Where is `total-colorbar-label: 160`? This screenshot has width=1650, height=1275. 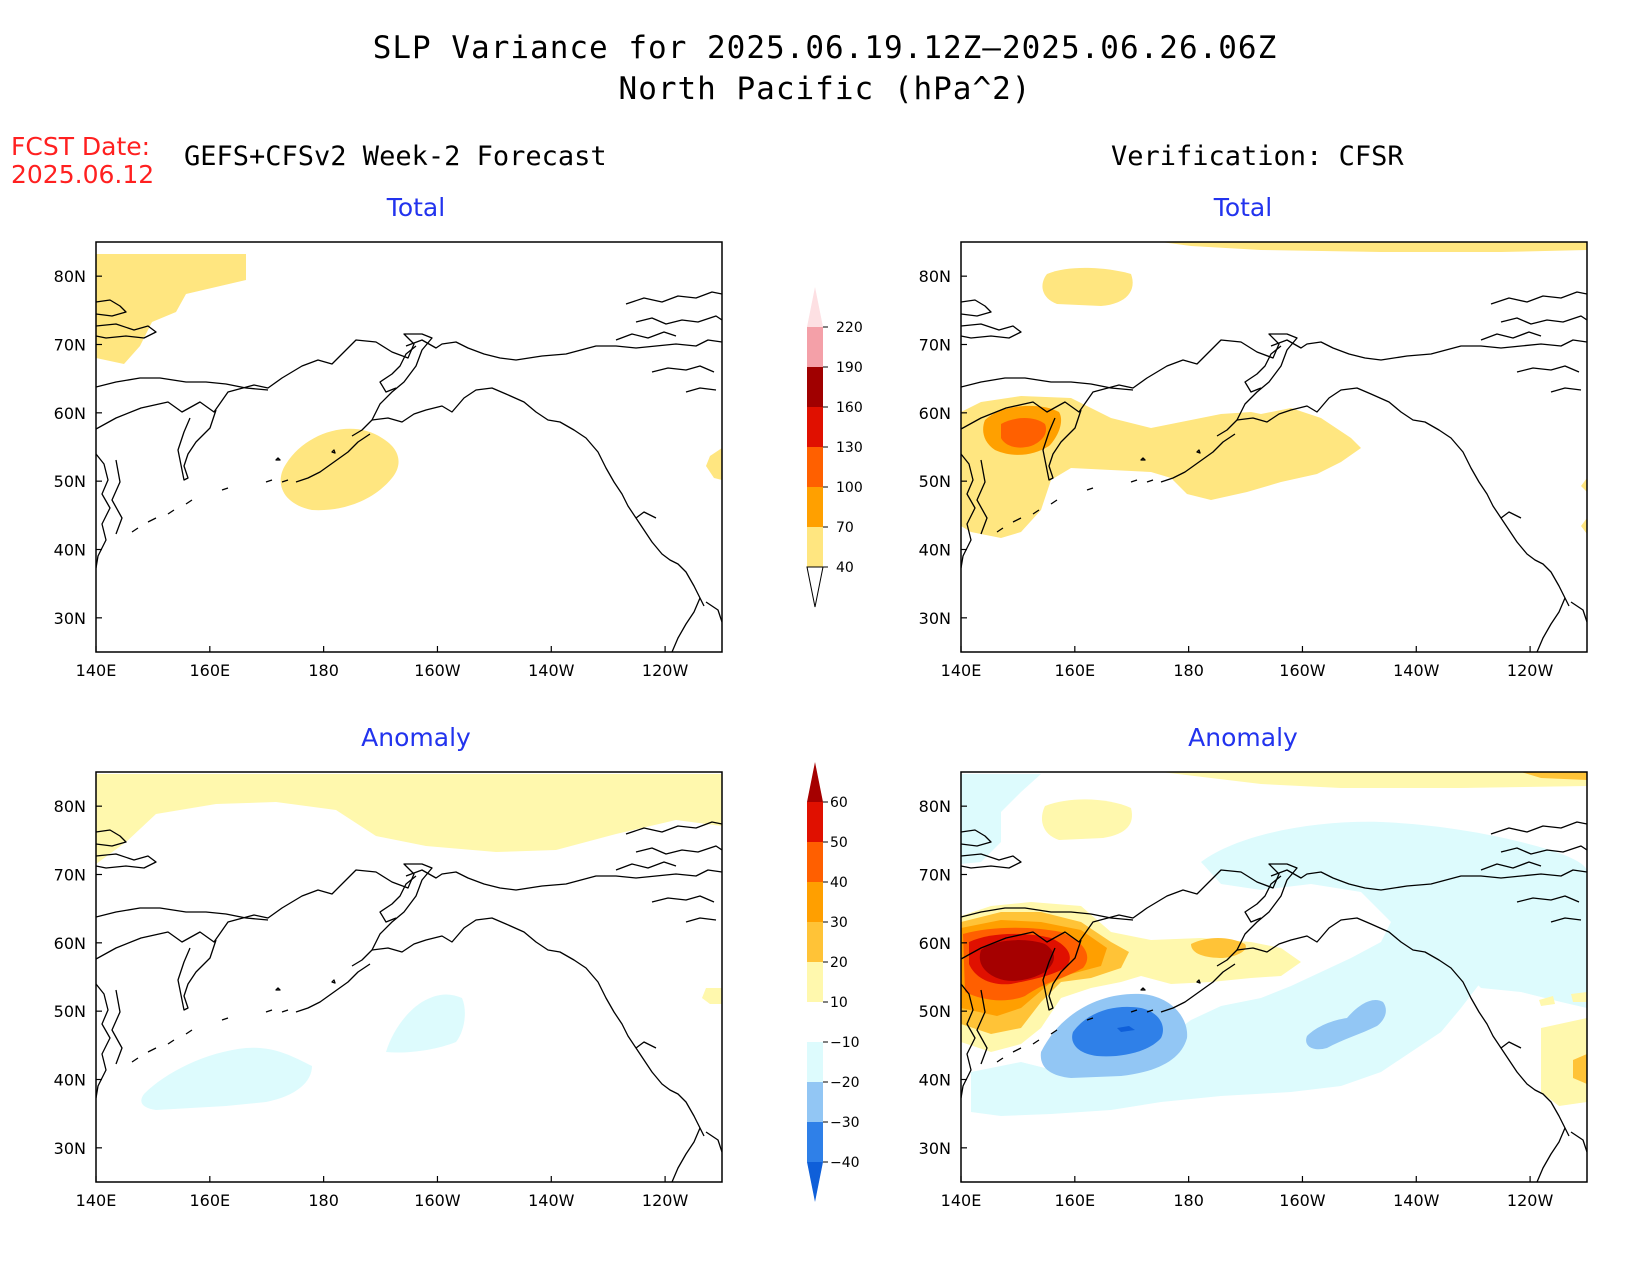 total-colorbar-label: 160 is located at coordinates (849, 408).